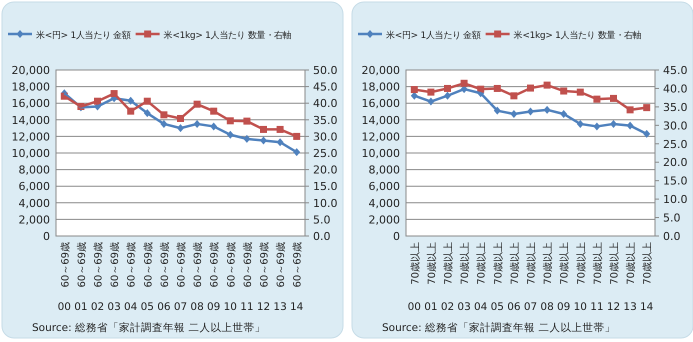  Describe the element at coordinates (280, 277) in the screenshot. I see `category-label: 60～69歳 13` at that location.